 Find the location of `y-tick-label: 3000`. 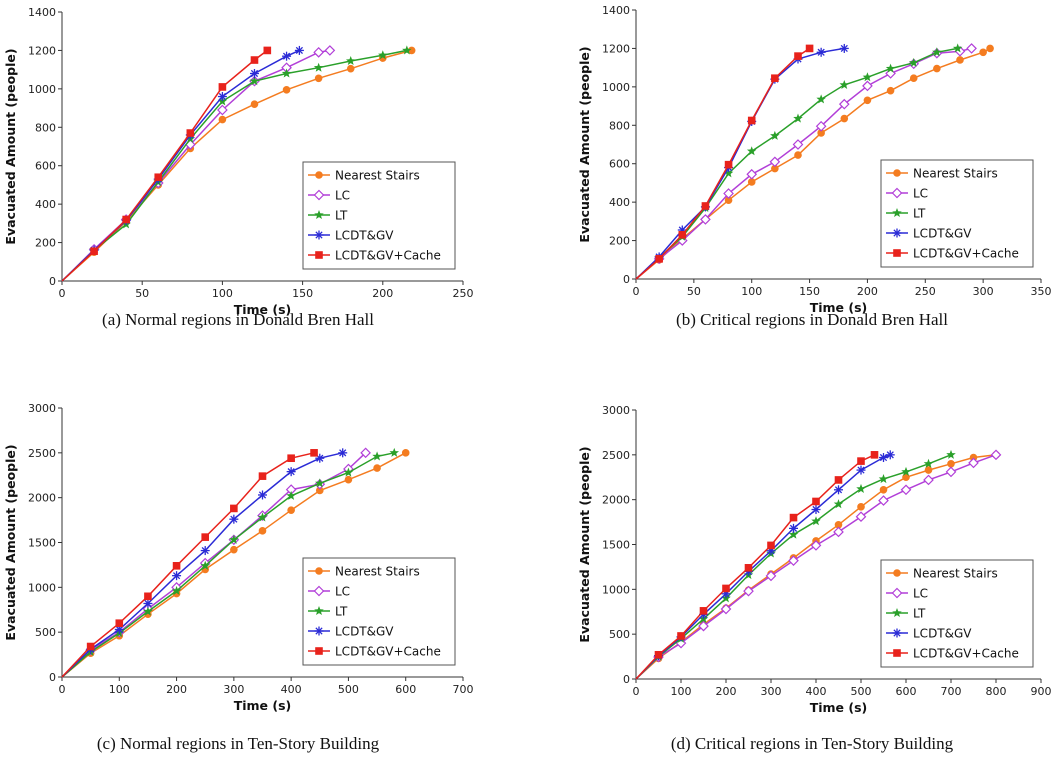

y-tick-label: 3000 is located at coordinates (616, 410).